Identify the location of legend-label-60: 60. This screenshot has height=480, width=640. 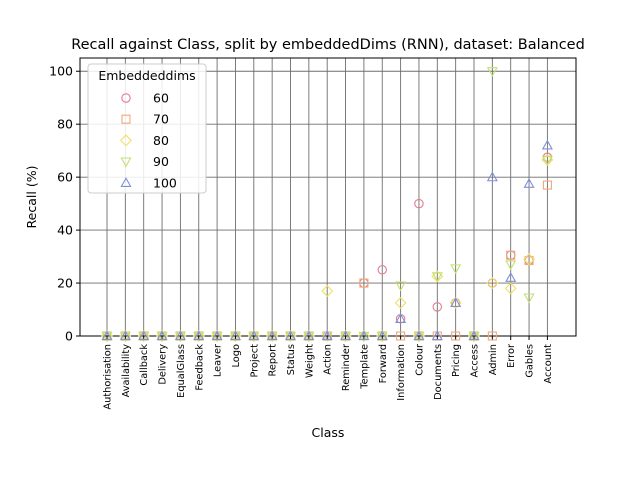
(161, 98).